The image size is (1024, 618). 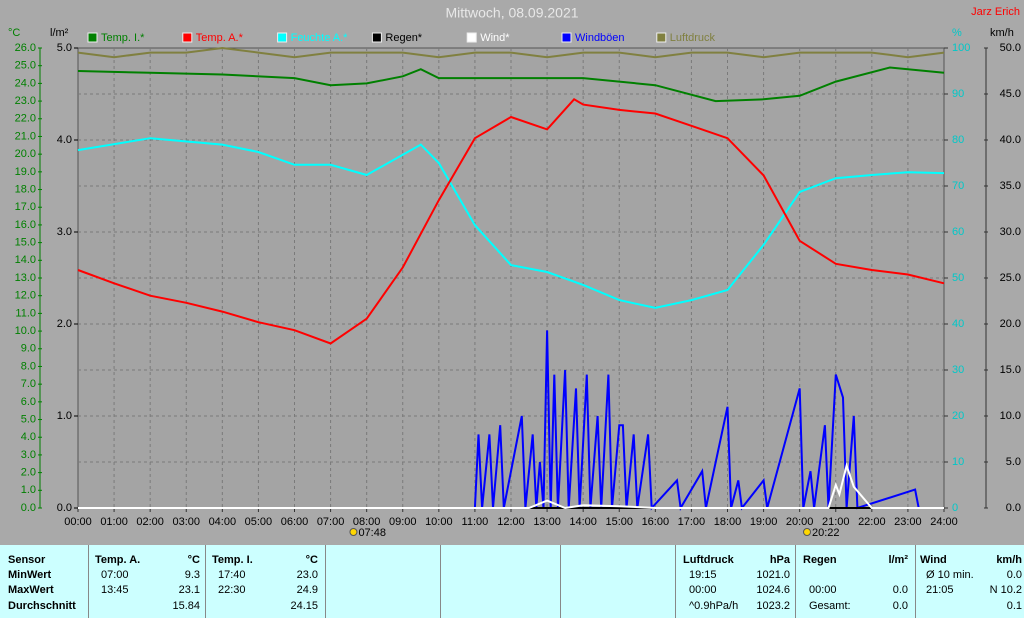 I want to click on table-cell: N 10.2, so click(x=1005, y=590).